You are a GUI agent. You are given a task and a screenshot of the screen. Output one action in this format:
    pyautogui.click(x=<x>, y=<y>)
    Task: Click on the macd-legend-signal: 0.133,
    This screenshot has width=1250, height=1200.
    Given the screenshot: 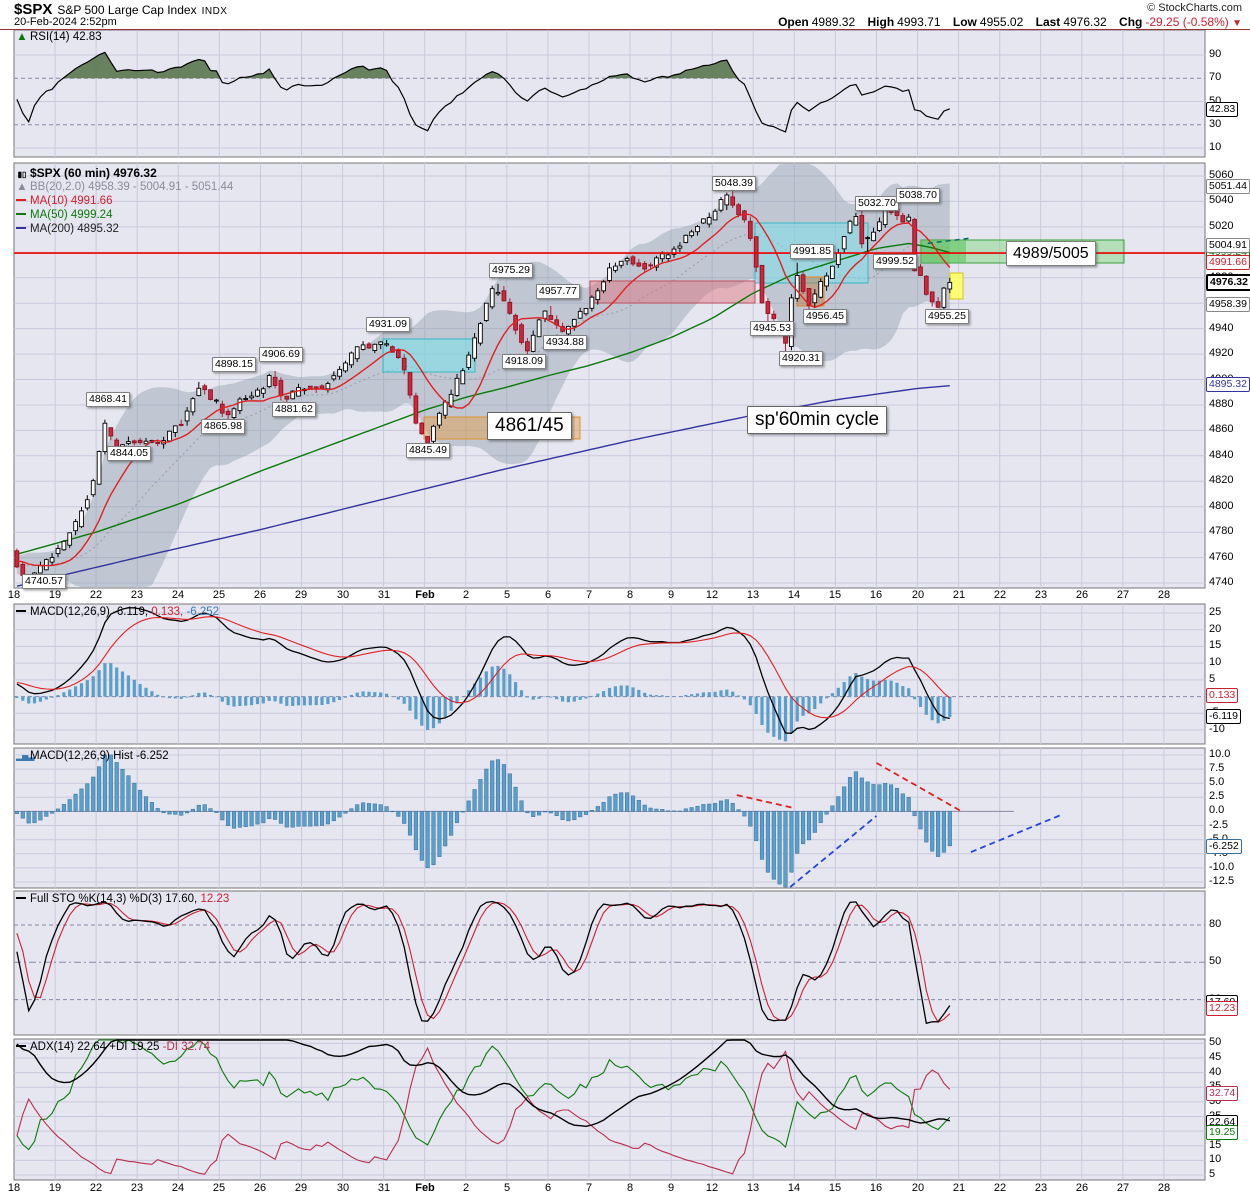 What is the action you would take?
    pyautogui.click(x=167, y=612)
    